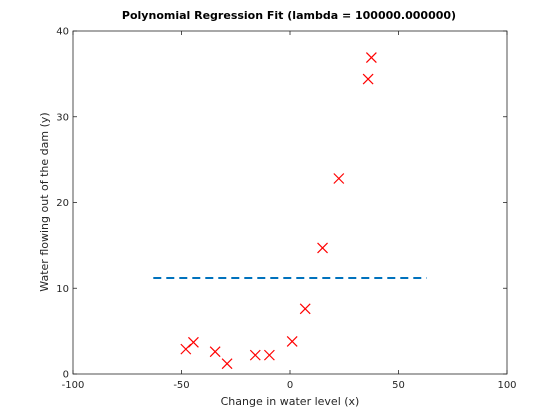 The height and width of the screenshot is (420, 560). What do you see at coordinates (62, 203) in the screenshot?
I see `y-tick-label: 20` at bounding box center [62, 203].